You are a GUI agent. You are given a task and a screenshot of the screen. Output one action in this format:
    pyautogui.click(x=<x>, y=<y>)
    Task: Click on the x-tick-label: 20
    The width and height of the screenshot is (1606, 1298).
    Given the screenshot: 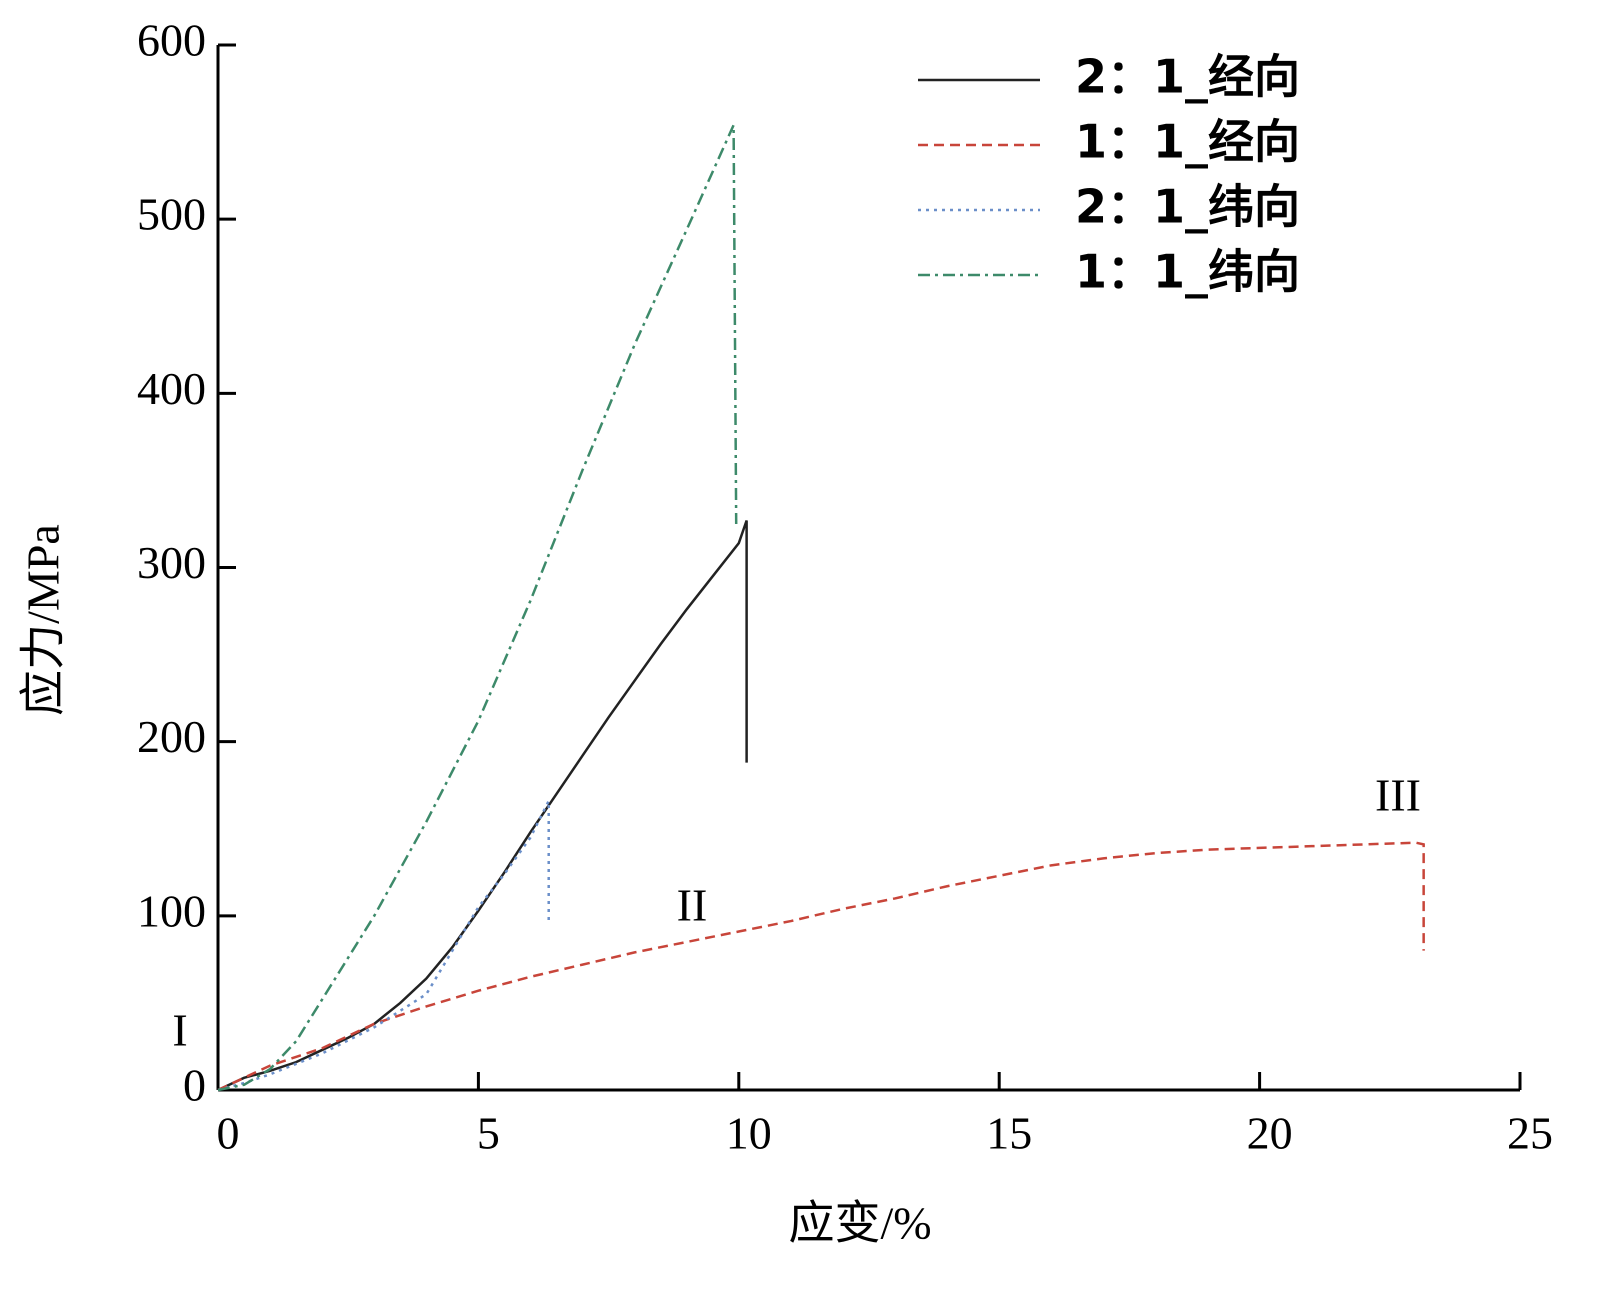 What is the action you would take?
    pyautogui.click(x=1270, y=1133)
    